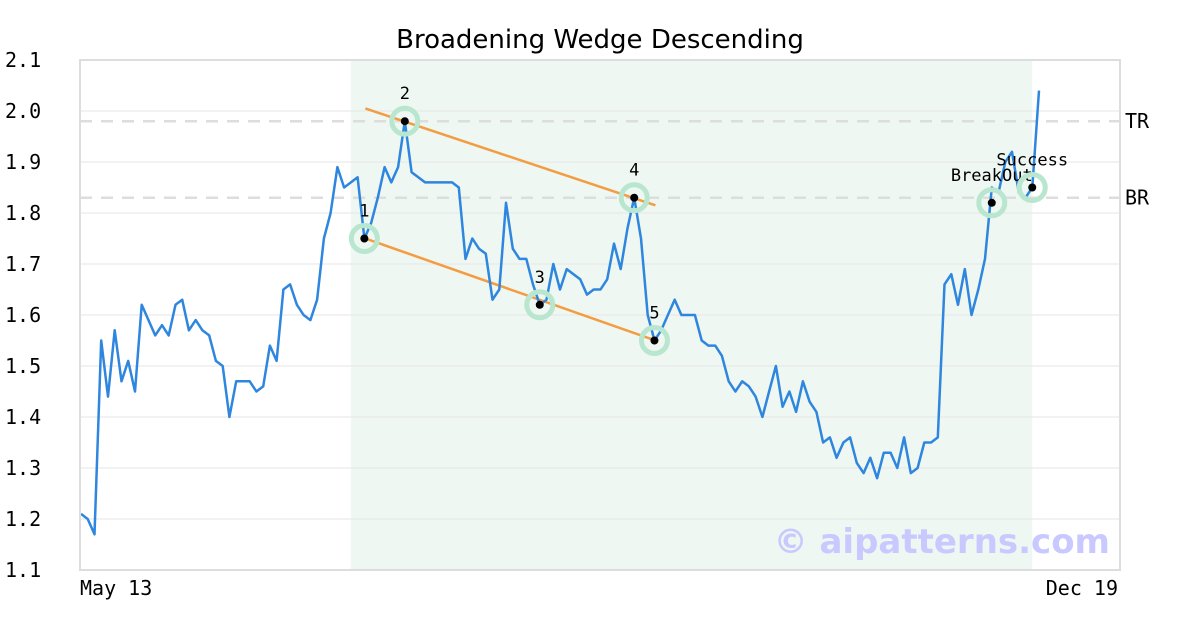  What do you see at coordinates (1137, 198) in the screenshot?
I see `level-label: BR` at bounding box center [1137, 198].